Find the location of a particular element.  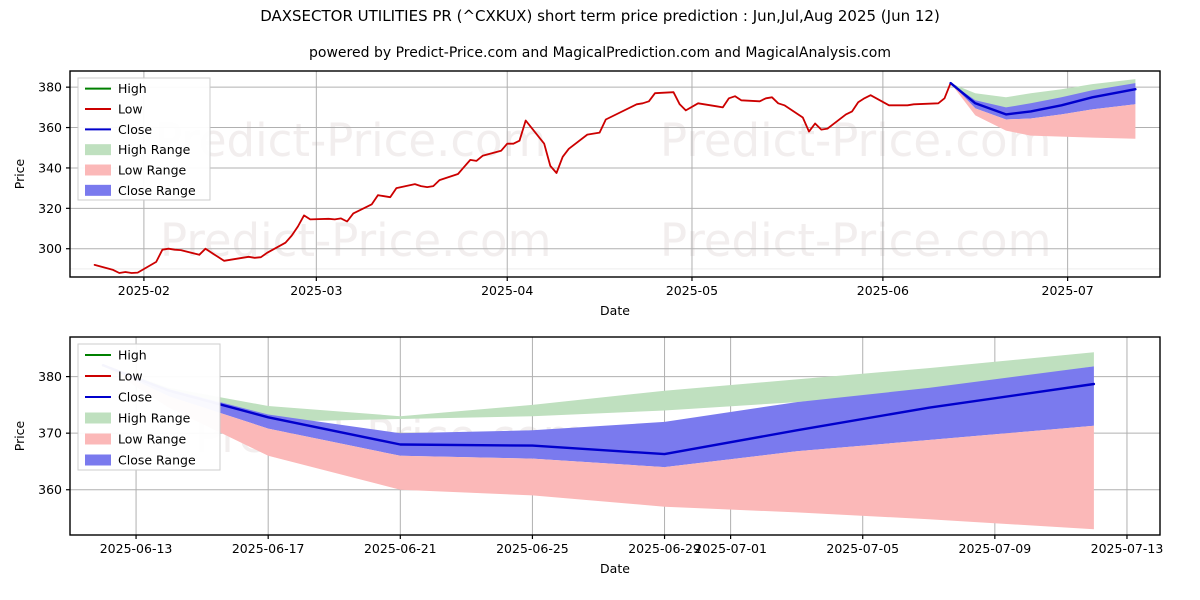

y-axis: 300 320 340 360 380 is located at coordinates (54, 168).